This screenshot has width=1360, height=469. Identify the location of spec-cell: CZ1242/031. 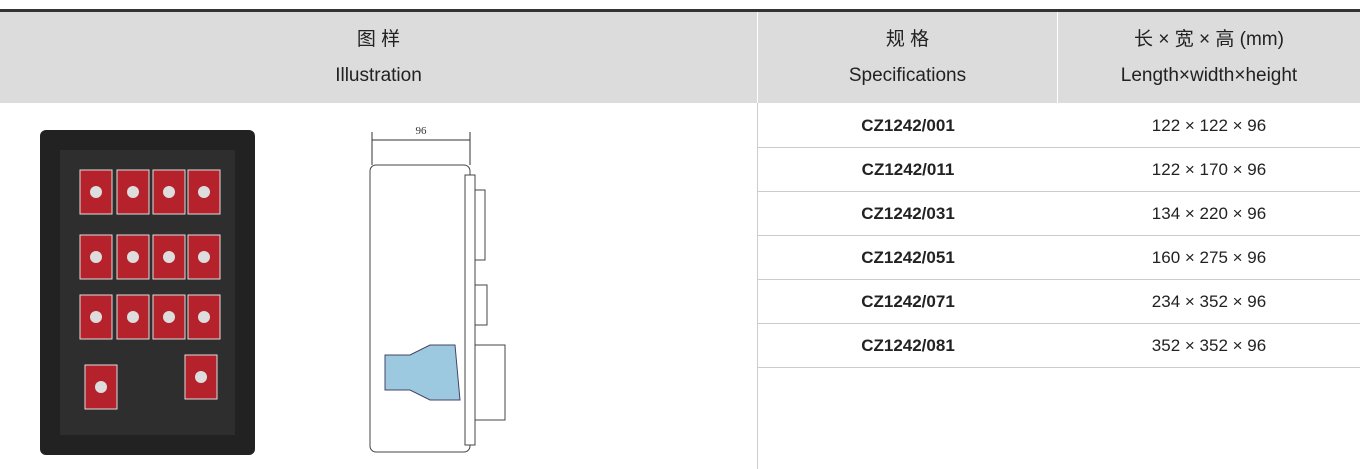
(908, 214).